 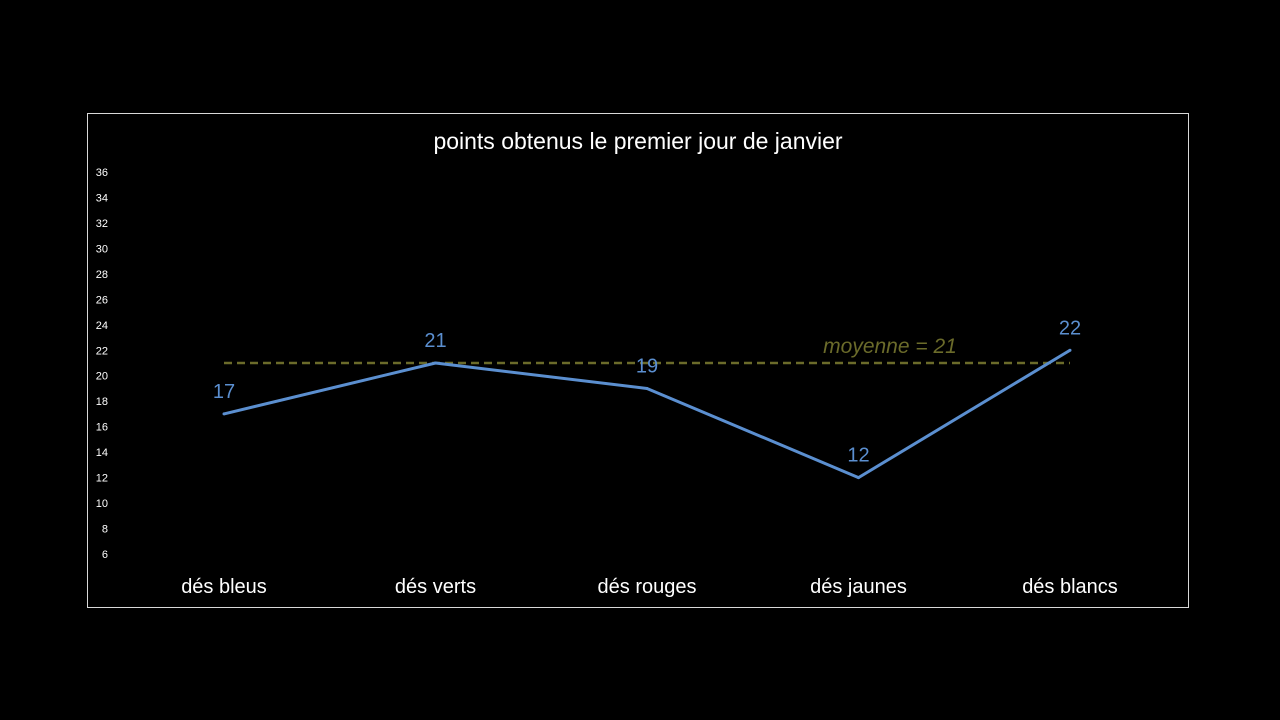 I want to click on x-tick-label: dés bleus, so click(x=224, y=587).